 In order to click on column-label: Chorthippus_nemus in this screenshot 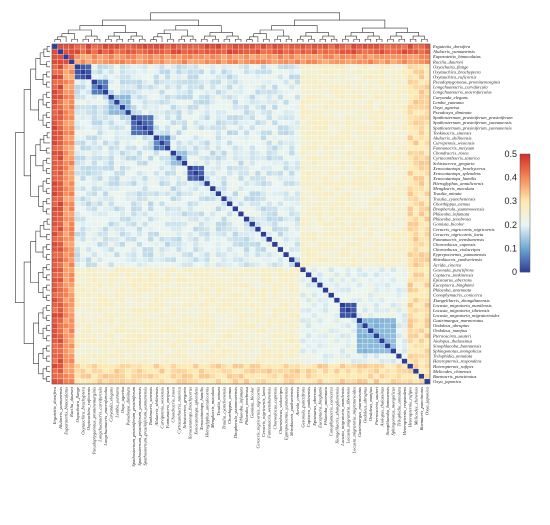, I will do `click(229, 405)`.